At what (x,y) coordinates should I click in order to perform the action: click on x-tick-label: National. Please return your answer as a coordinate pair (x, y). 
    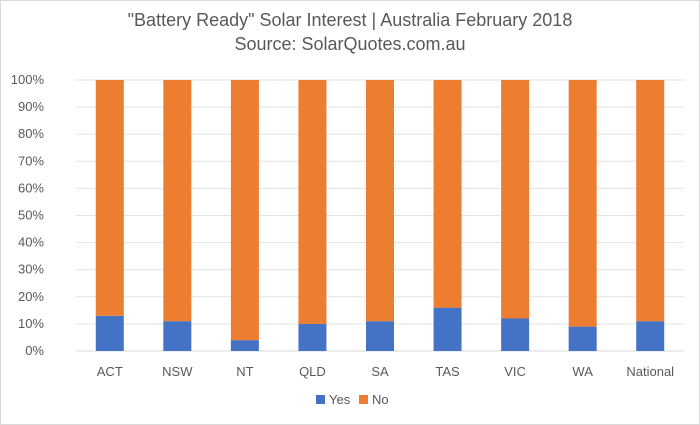
    Looking at the image, I should click on (650, 371).